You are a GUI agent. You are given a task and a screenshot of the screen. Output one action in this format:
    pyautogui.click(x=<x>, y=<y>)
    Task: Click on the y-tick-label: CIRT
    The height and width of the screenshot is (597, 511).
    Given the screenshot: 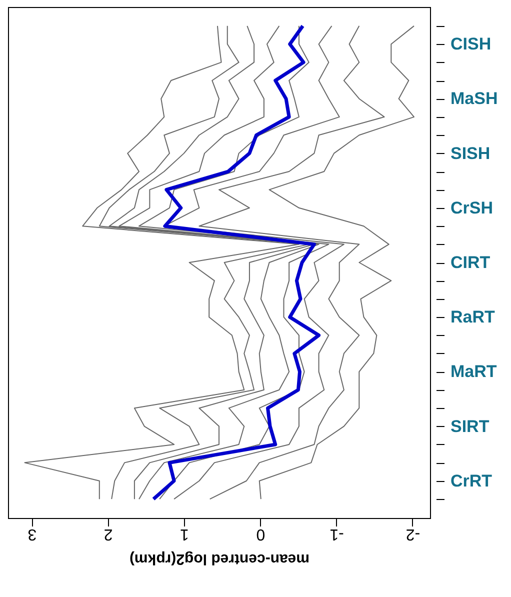 What is the action you would take?
    pyautogui.click(x=470, y=262)
    